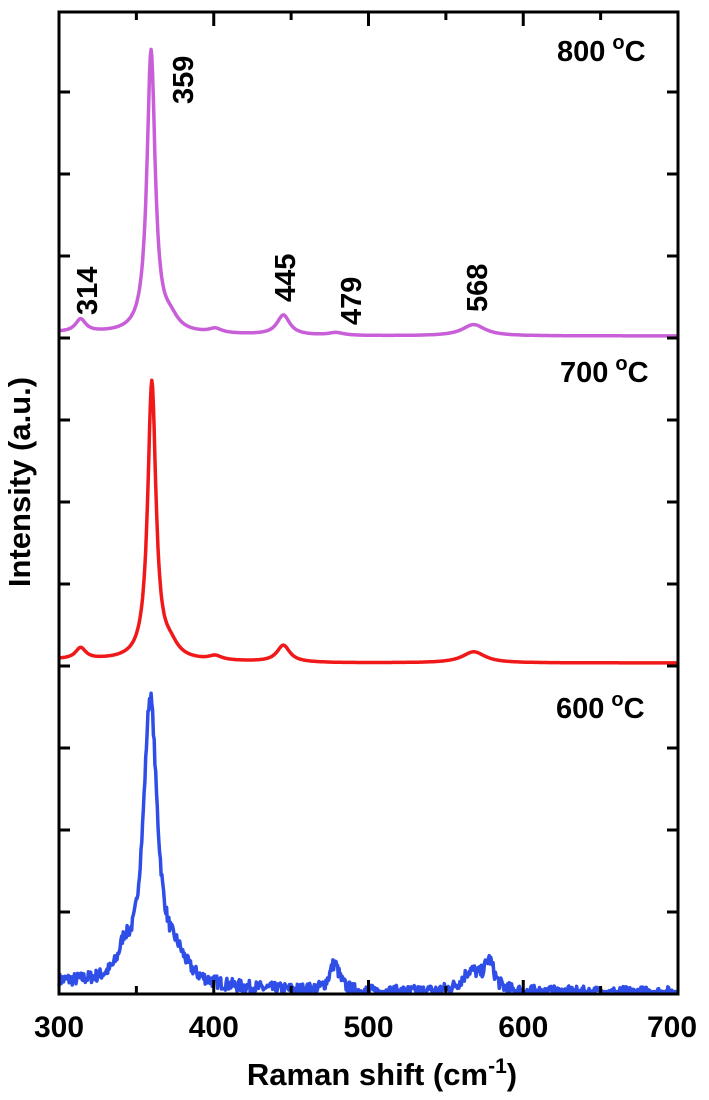 The image size is (709, 1100). I want to click on x-tick-label: 300, so click(59, 1027).